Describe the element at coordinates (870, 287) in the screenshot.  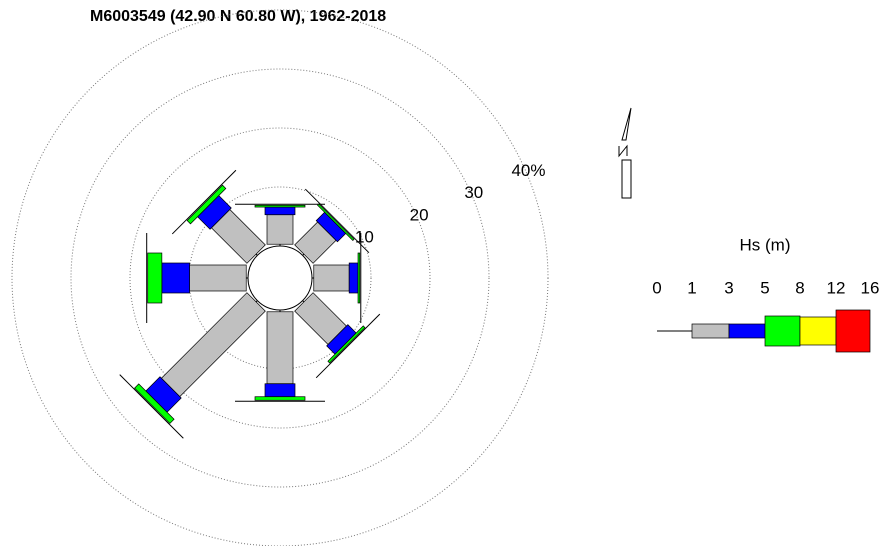
I see `legend-bin-label: 16` at that location.